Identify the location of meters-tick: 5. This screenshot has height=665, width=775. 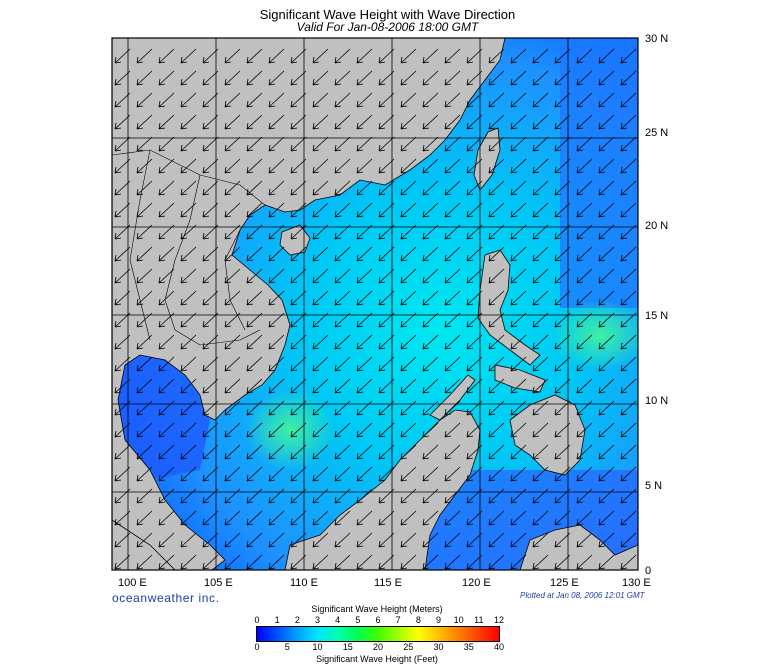
(358, 620).